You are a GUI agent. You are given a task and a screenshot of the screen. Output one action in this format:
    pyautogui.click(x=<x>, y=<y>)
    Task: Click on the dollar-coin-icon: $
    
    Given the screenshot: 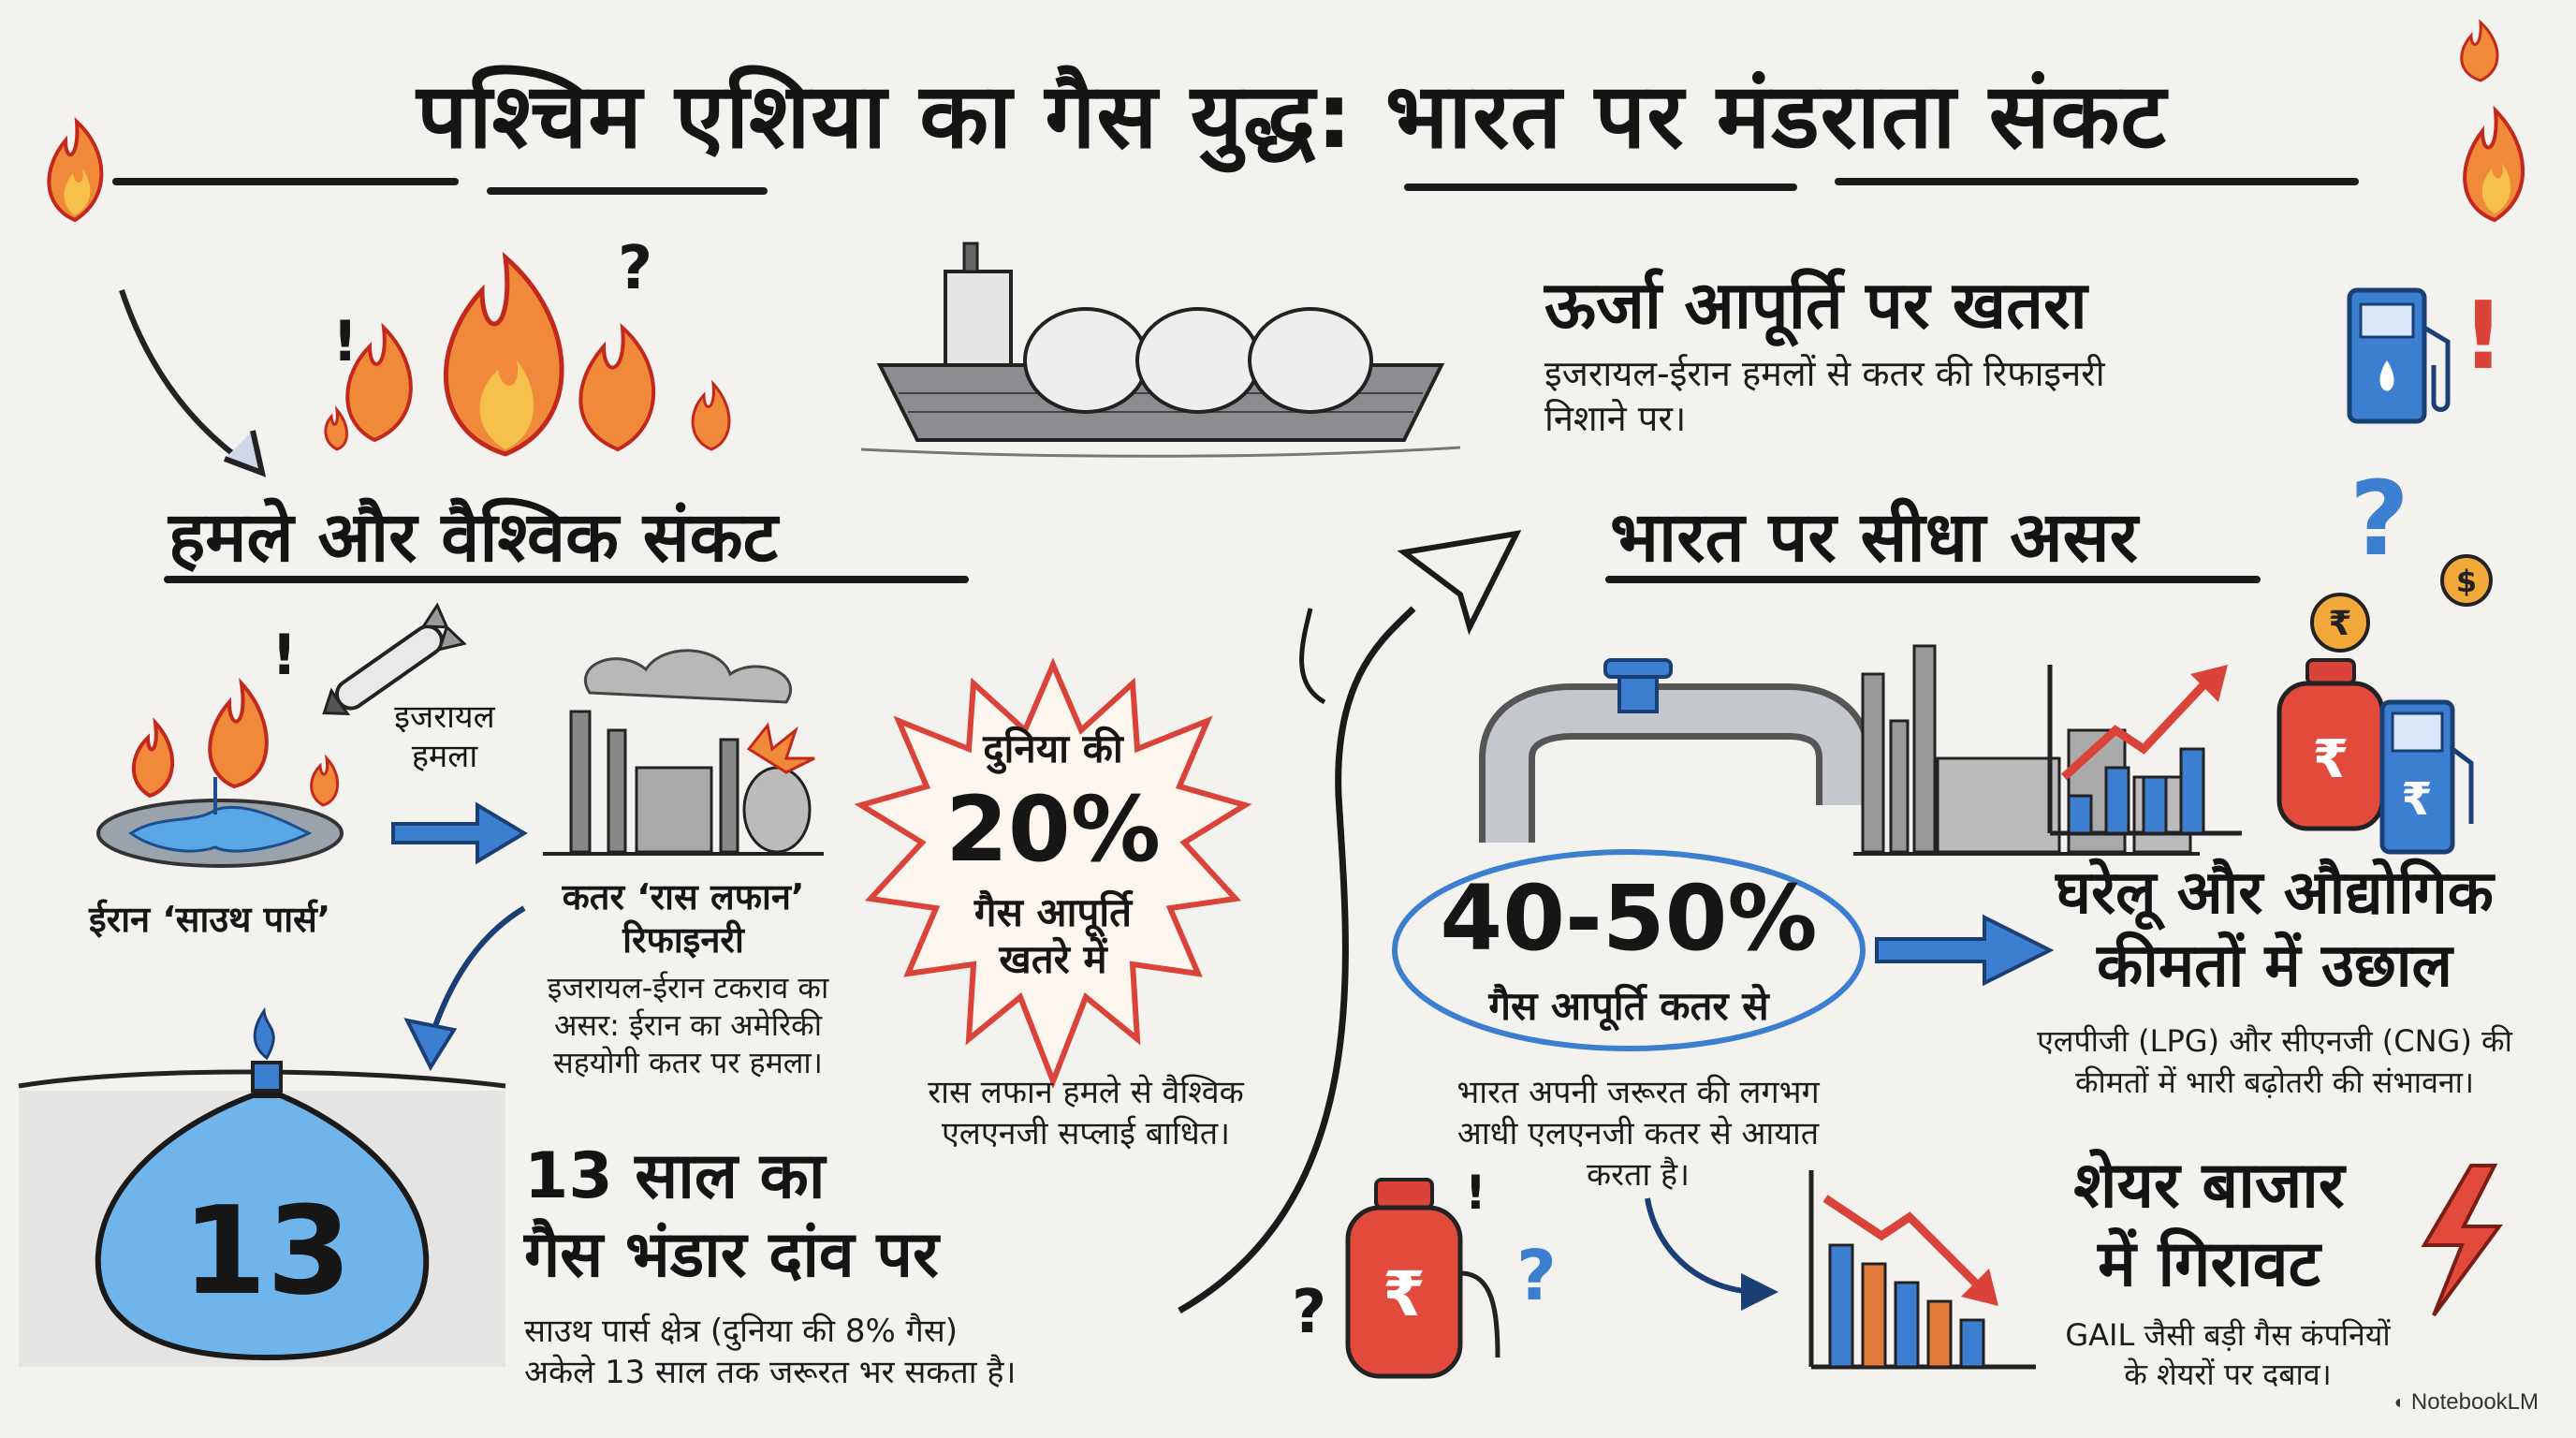 What is the action you would take?
    pyautogui.click(x=2466, y=580)
    